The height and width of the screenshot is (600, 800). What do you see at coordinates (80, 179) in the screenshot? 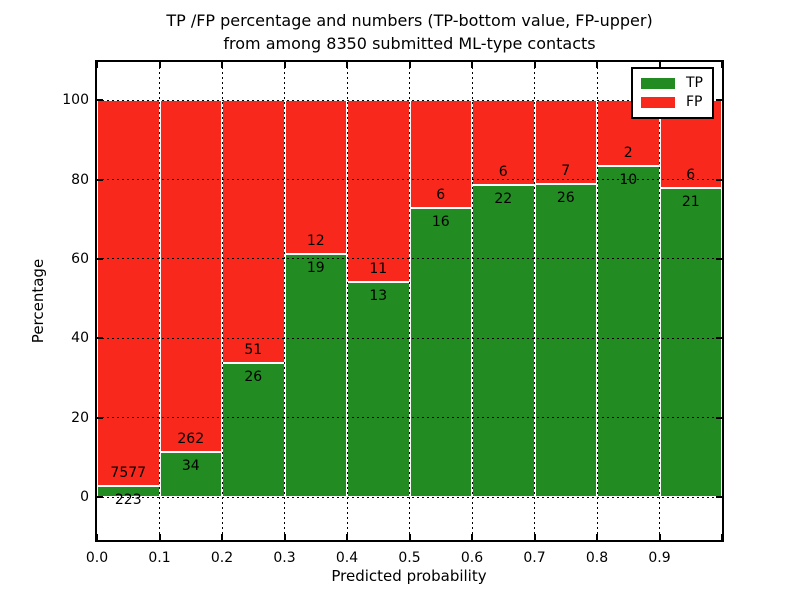
I see `y-tick-label: 80` at bounding box center [80, 179].